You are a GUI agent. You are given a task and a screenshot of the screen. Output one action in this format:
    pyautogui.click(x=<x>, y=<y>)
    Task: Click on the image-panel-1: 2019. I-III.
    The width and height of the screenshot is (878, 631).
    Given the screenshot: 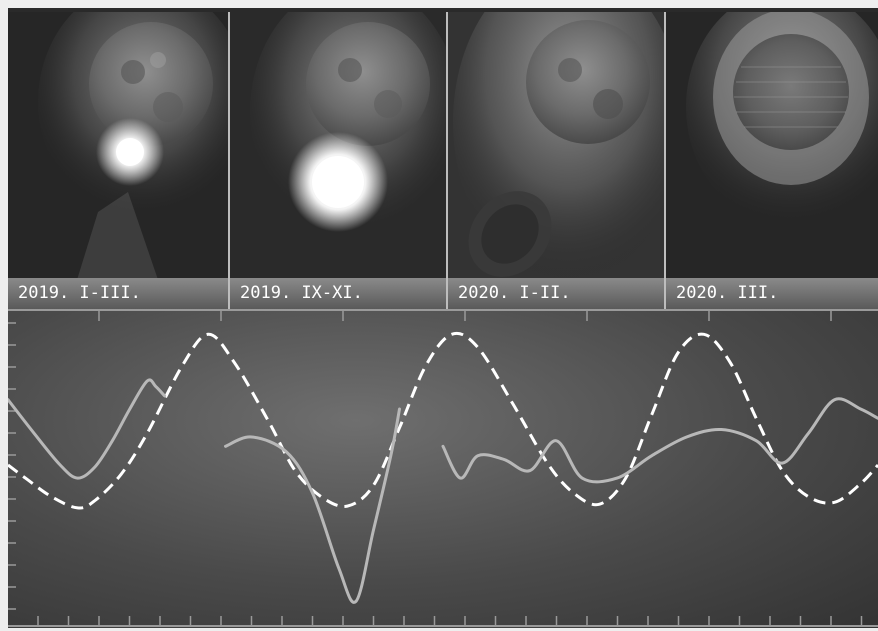 What is the action you would take?
    pyautogui.click(x=118, y=160)
    